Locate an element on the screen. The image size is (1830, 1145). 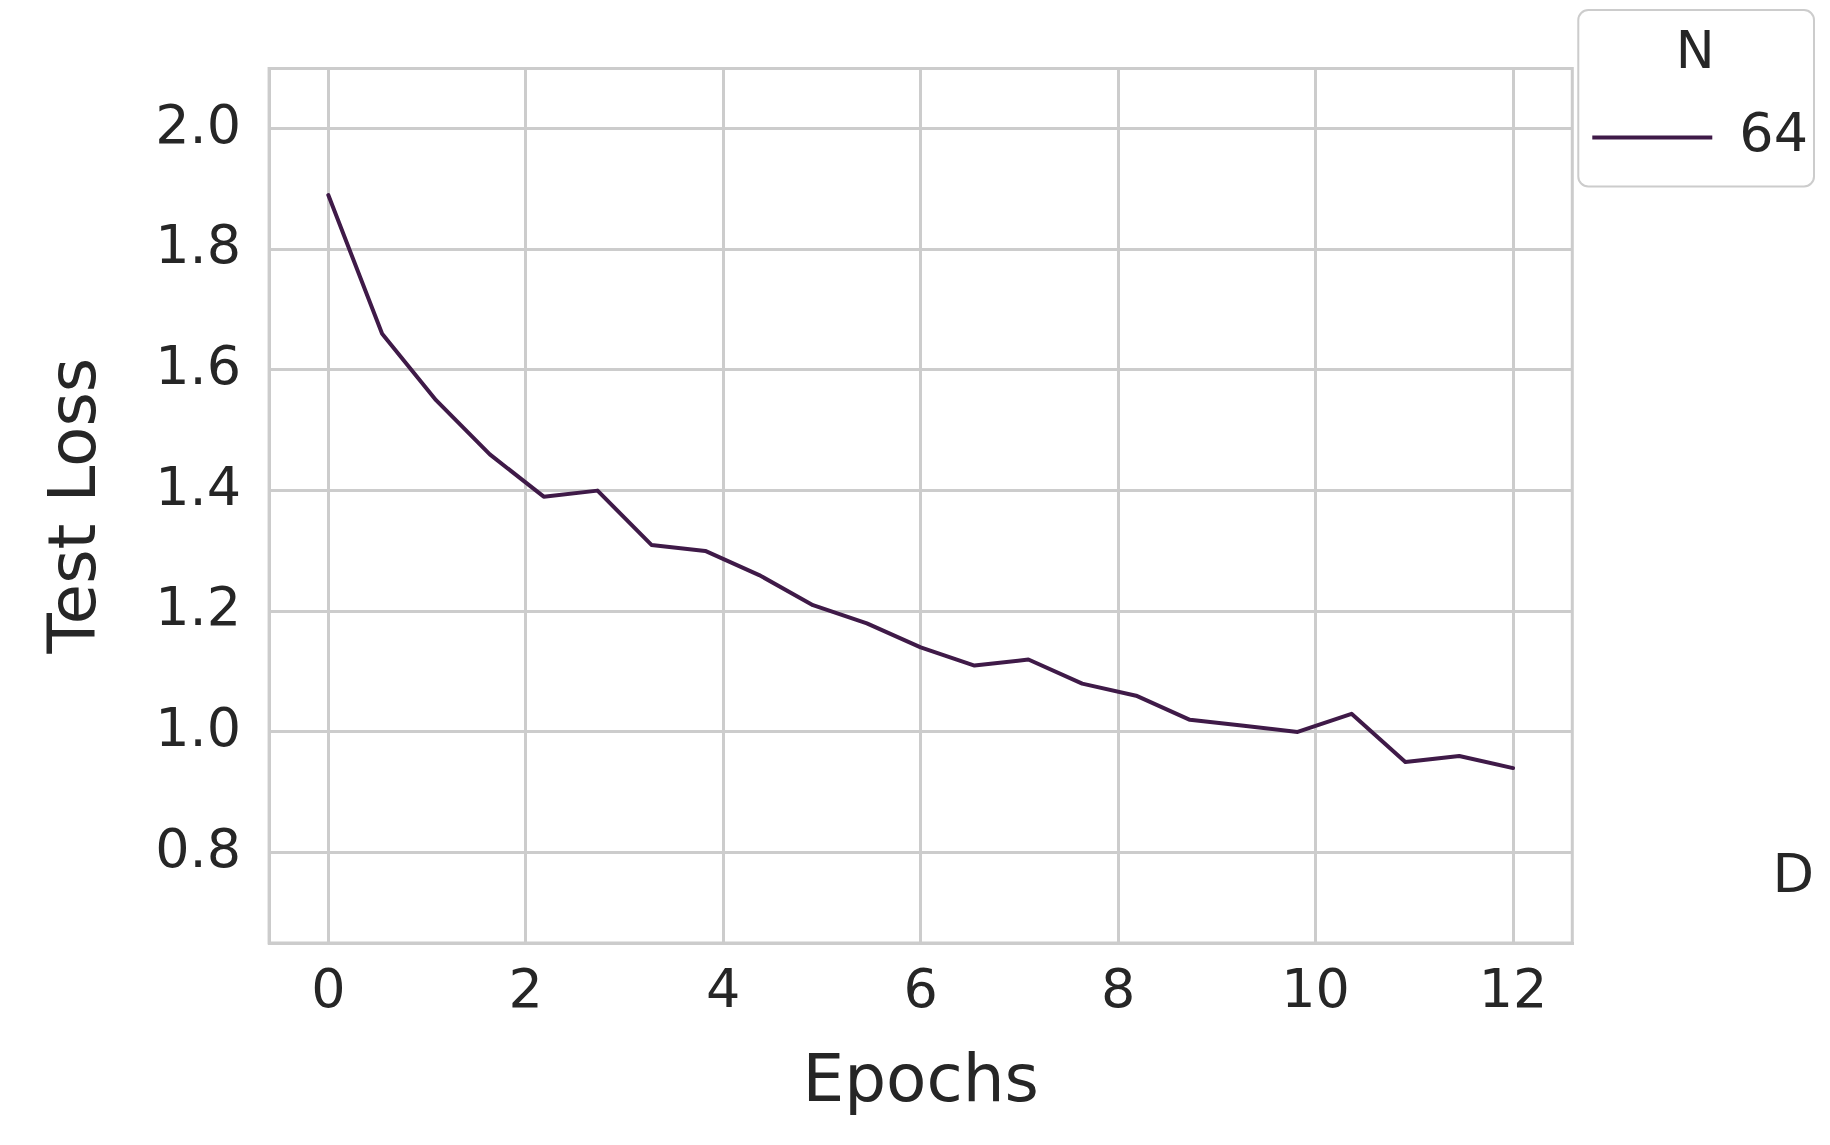
x-tick-label: 8 is located at coordinates (1118, 989).